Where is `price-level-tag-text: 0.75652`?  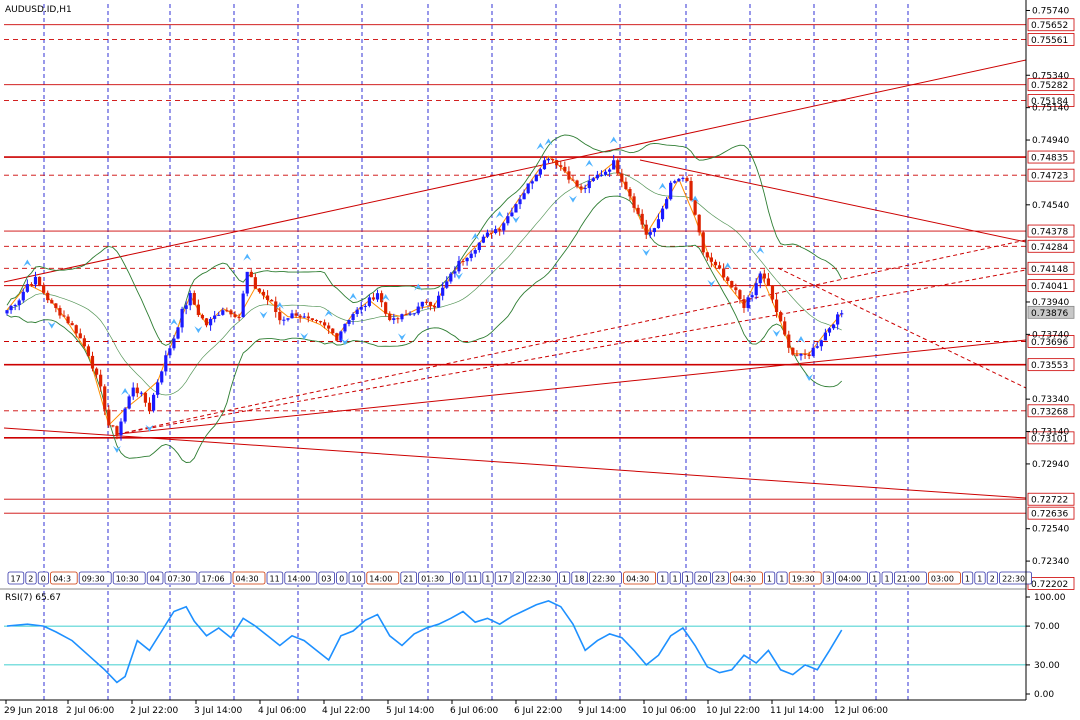
price-level-tag-text: 0.75652 is located at coordinates (1049, 26).